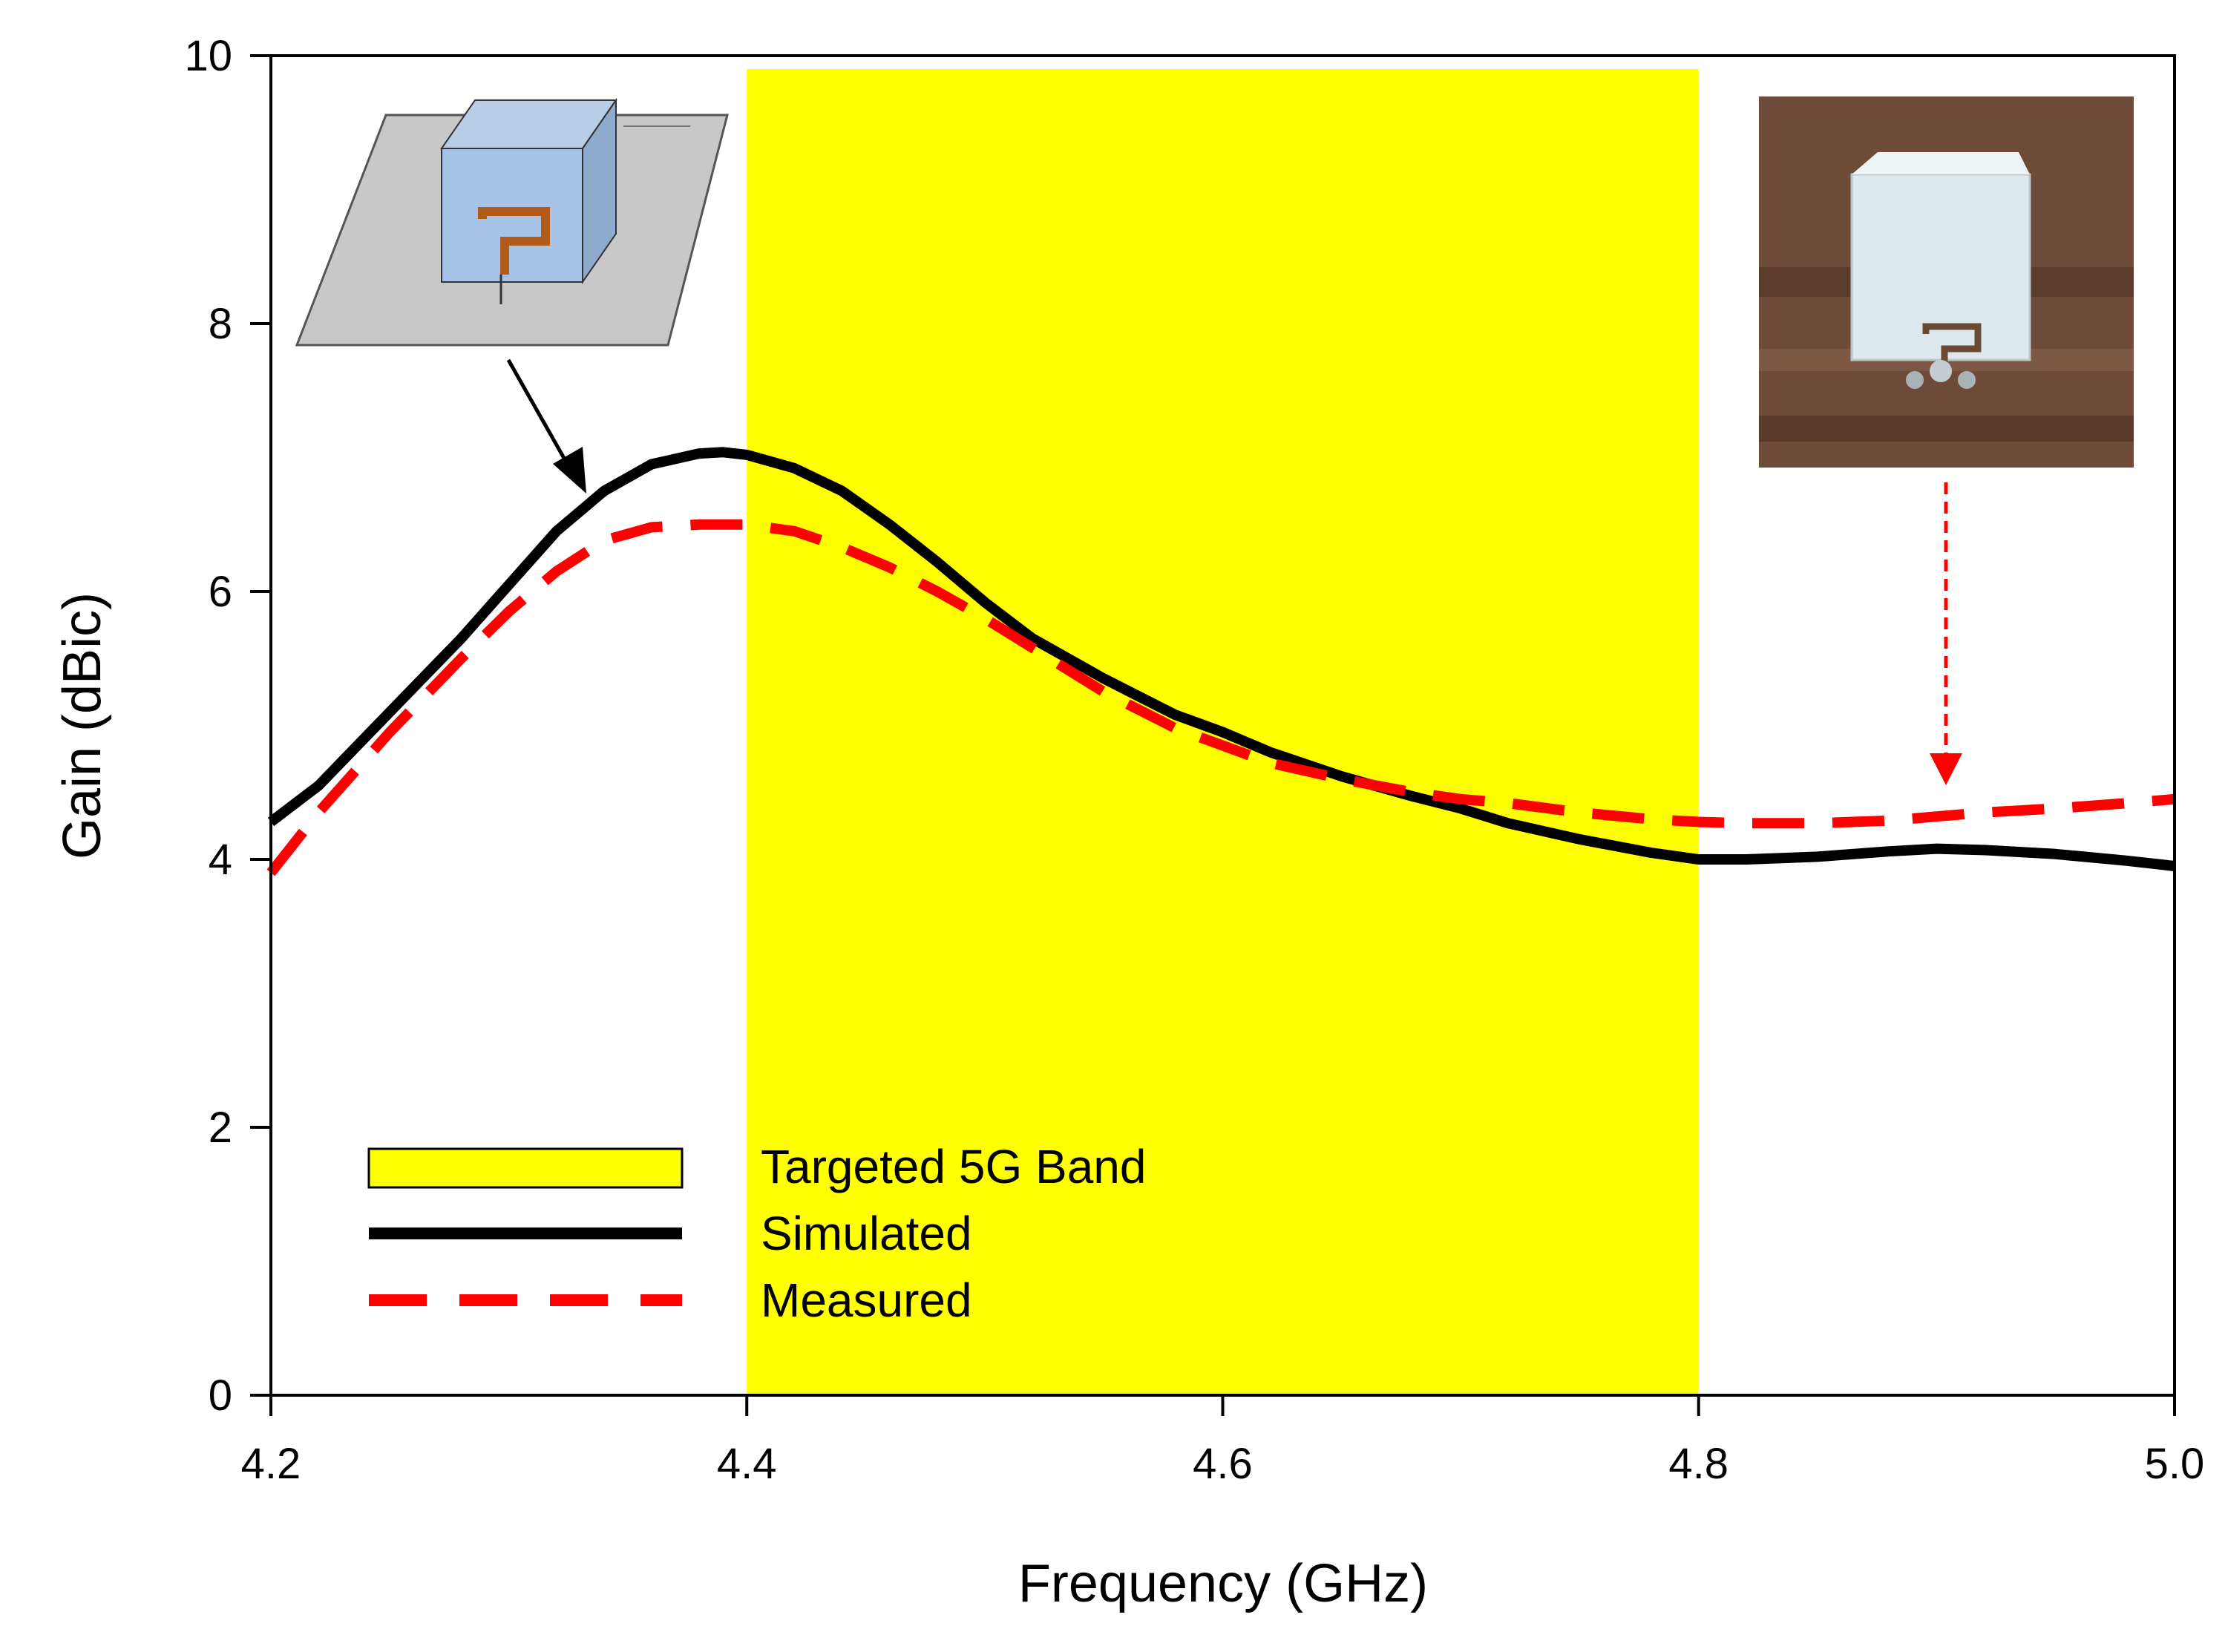  Describe the element at coordinates (220, 592) in the screenshot. I see `y-tick-label: 6` at that location.